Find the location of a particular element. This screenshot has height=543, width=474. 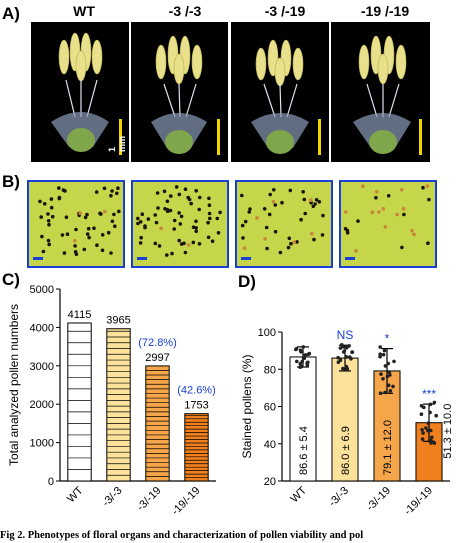

micro-scale-bar is located at coordinates (38, 258).